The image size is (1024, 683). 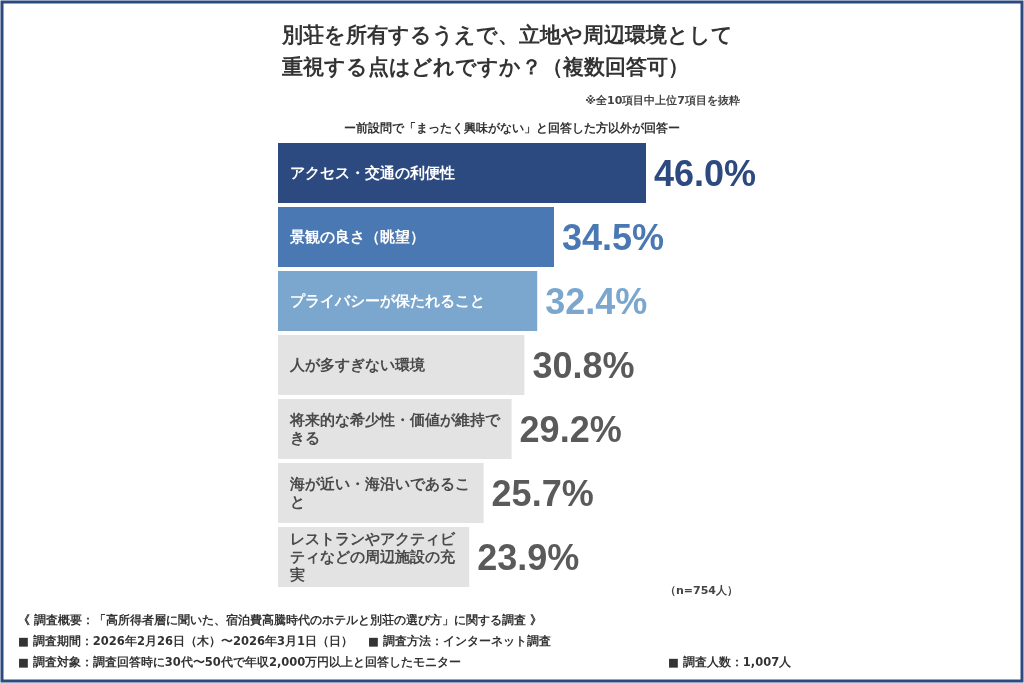 What do you see at coordinates (459, 641) in the screenshot?
I see `text: ■ 調査方法：インターネット調査` at bounding box center [459, 641].